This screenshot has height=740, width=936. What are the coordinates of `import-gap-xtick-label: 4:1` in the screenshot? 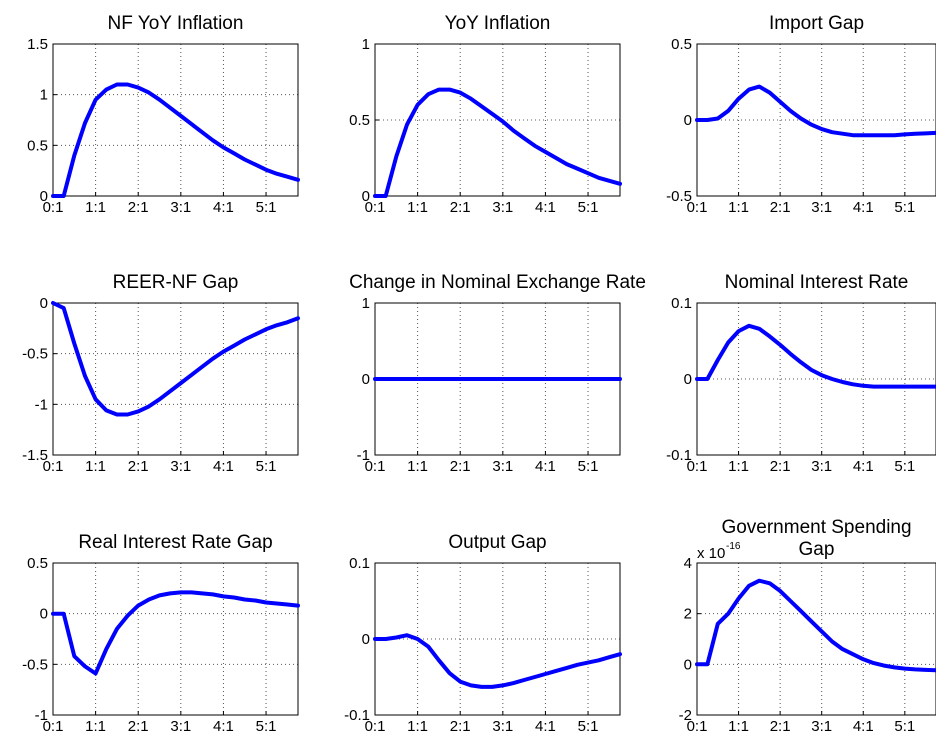 It's located at (863, 207).